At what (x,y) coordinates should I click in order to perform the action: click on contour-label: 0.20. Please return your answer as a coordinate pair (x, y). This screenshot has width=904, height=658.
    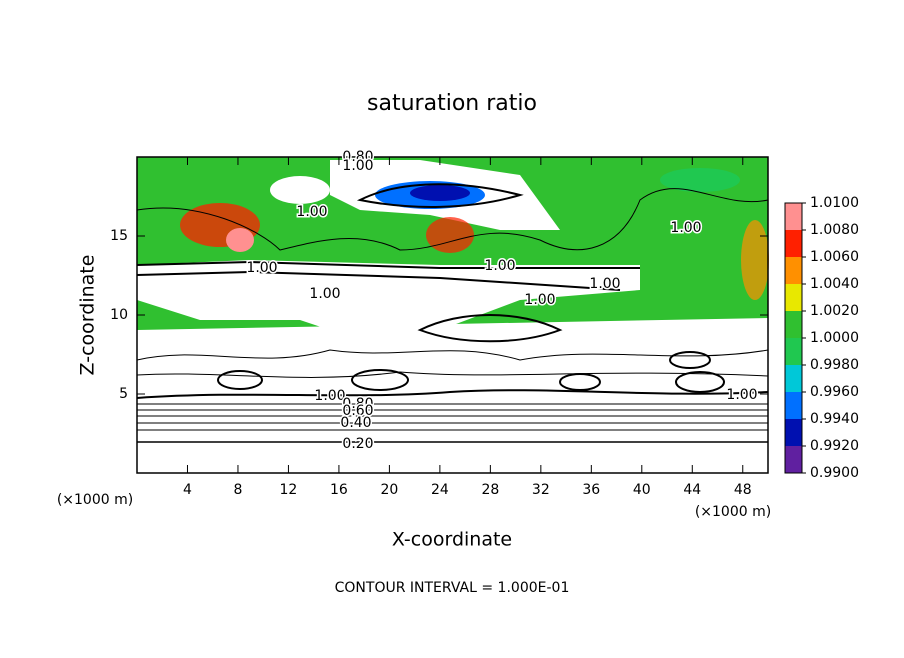
    Looking at the image, I should click on (357, 444).